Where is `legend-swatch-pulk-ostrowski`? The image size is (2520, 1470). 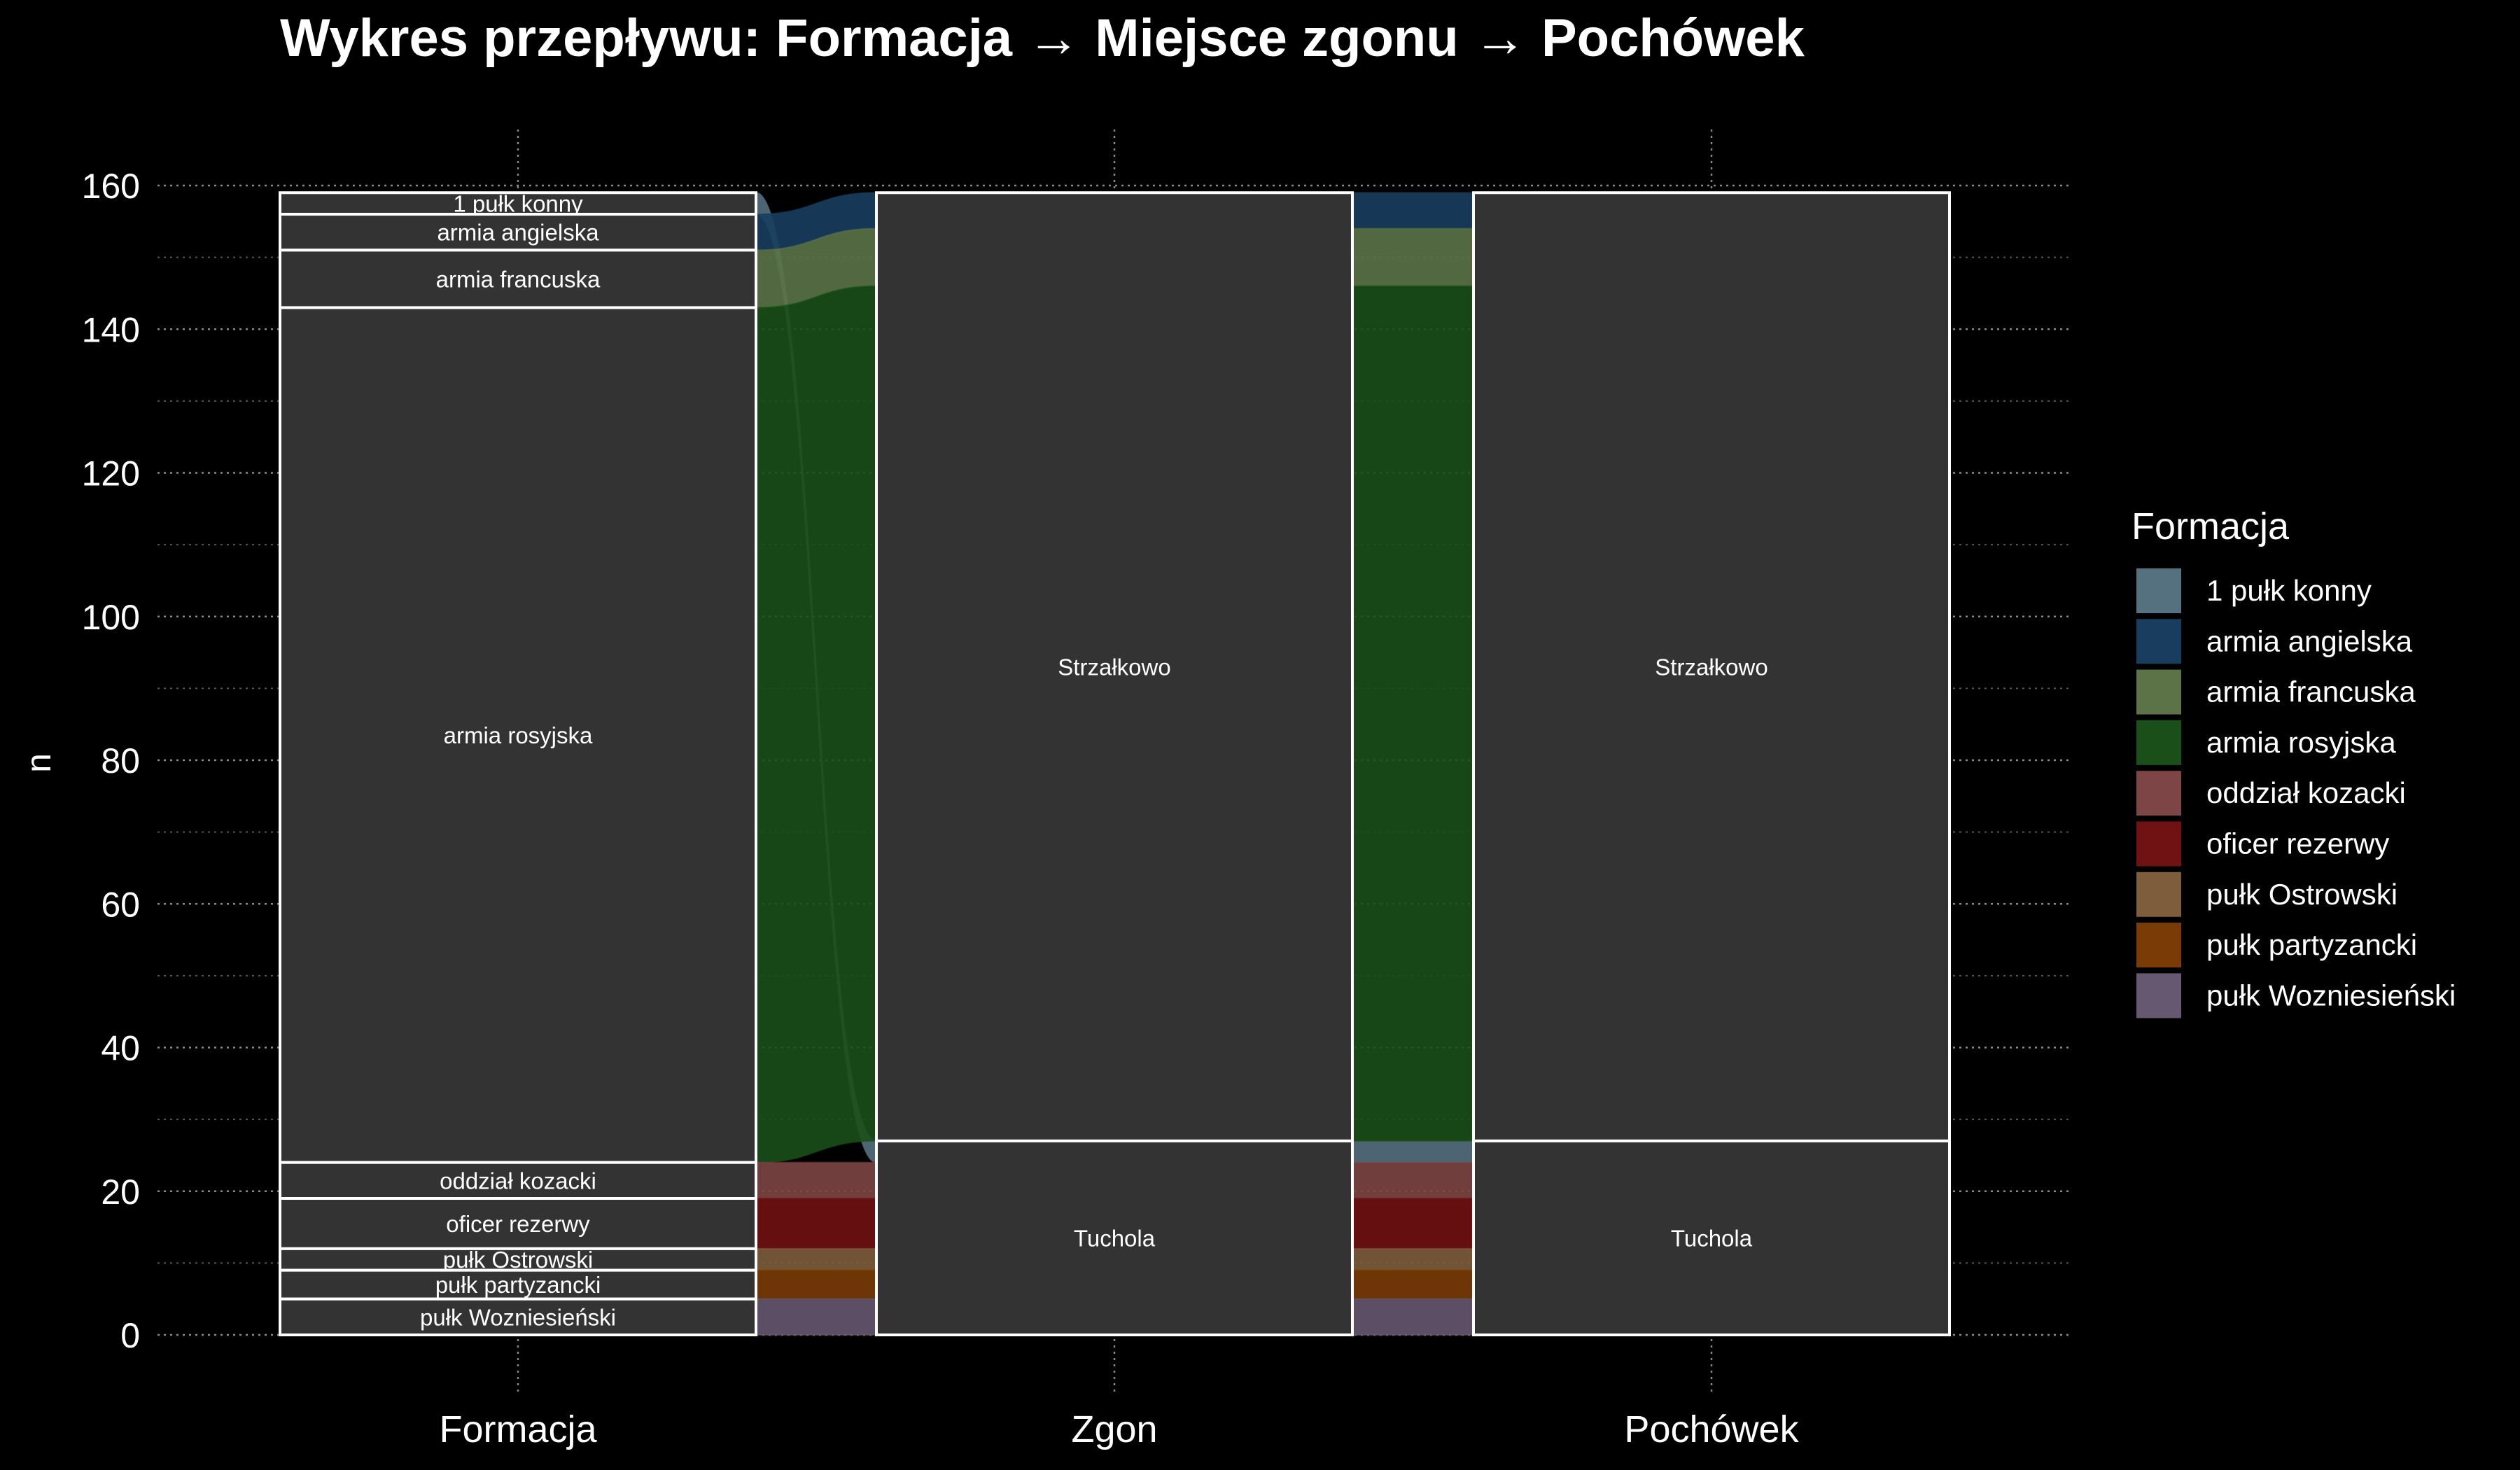 legend-swatch-pulk-ostrowski is located at coordinates (2158, 894).